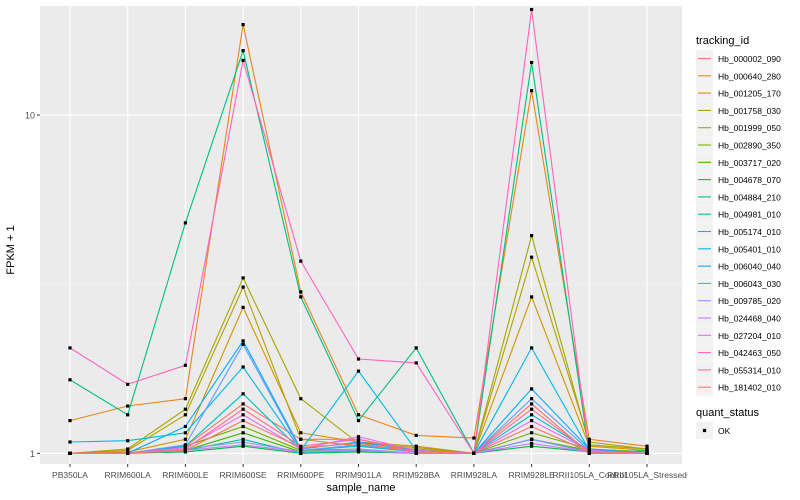 The height and width of the screenshot is (500, 800). Describe the element at coordinates (738, 387) in the screenshot. I see `legend-item: Hb_181402_010` at that location.